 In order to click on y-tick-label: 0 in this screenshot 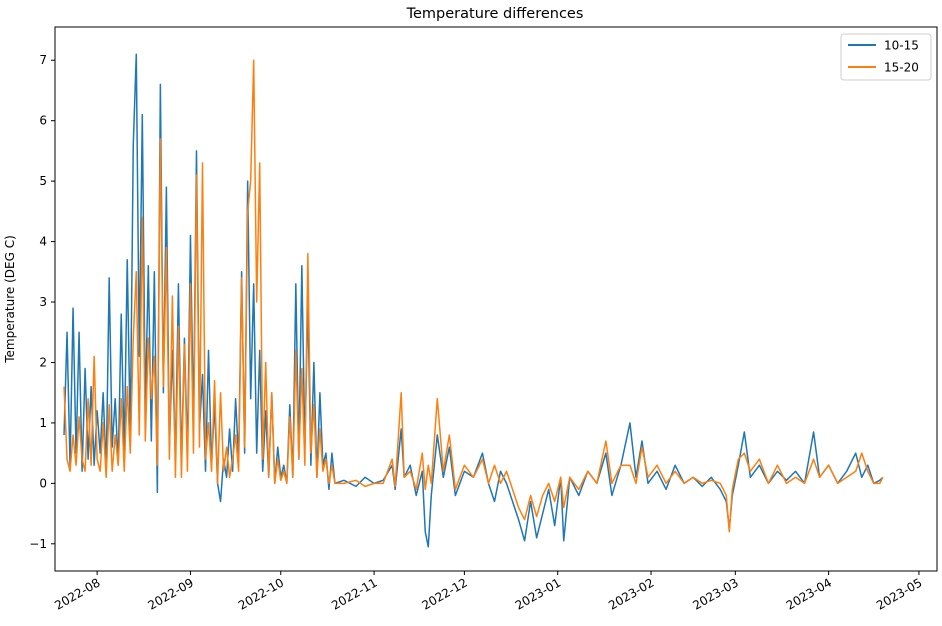, I will do `click(43, 483)`.